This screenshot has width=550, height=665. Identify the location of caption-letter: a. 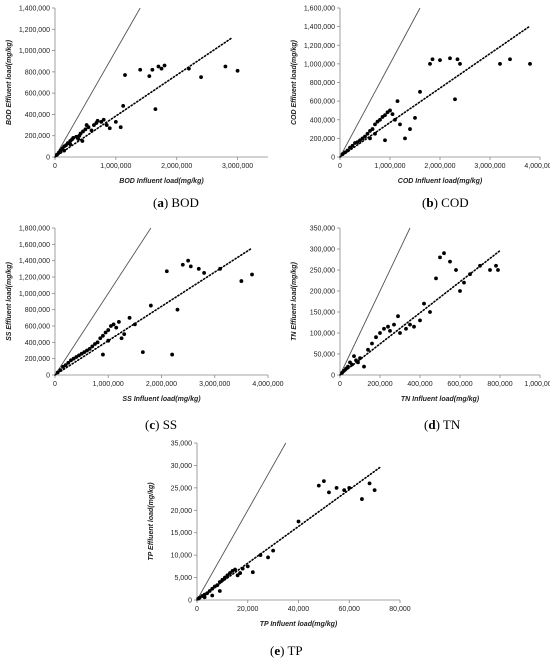
(160, 202).